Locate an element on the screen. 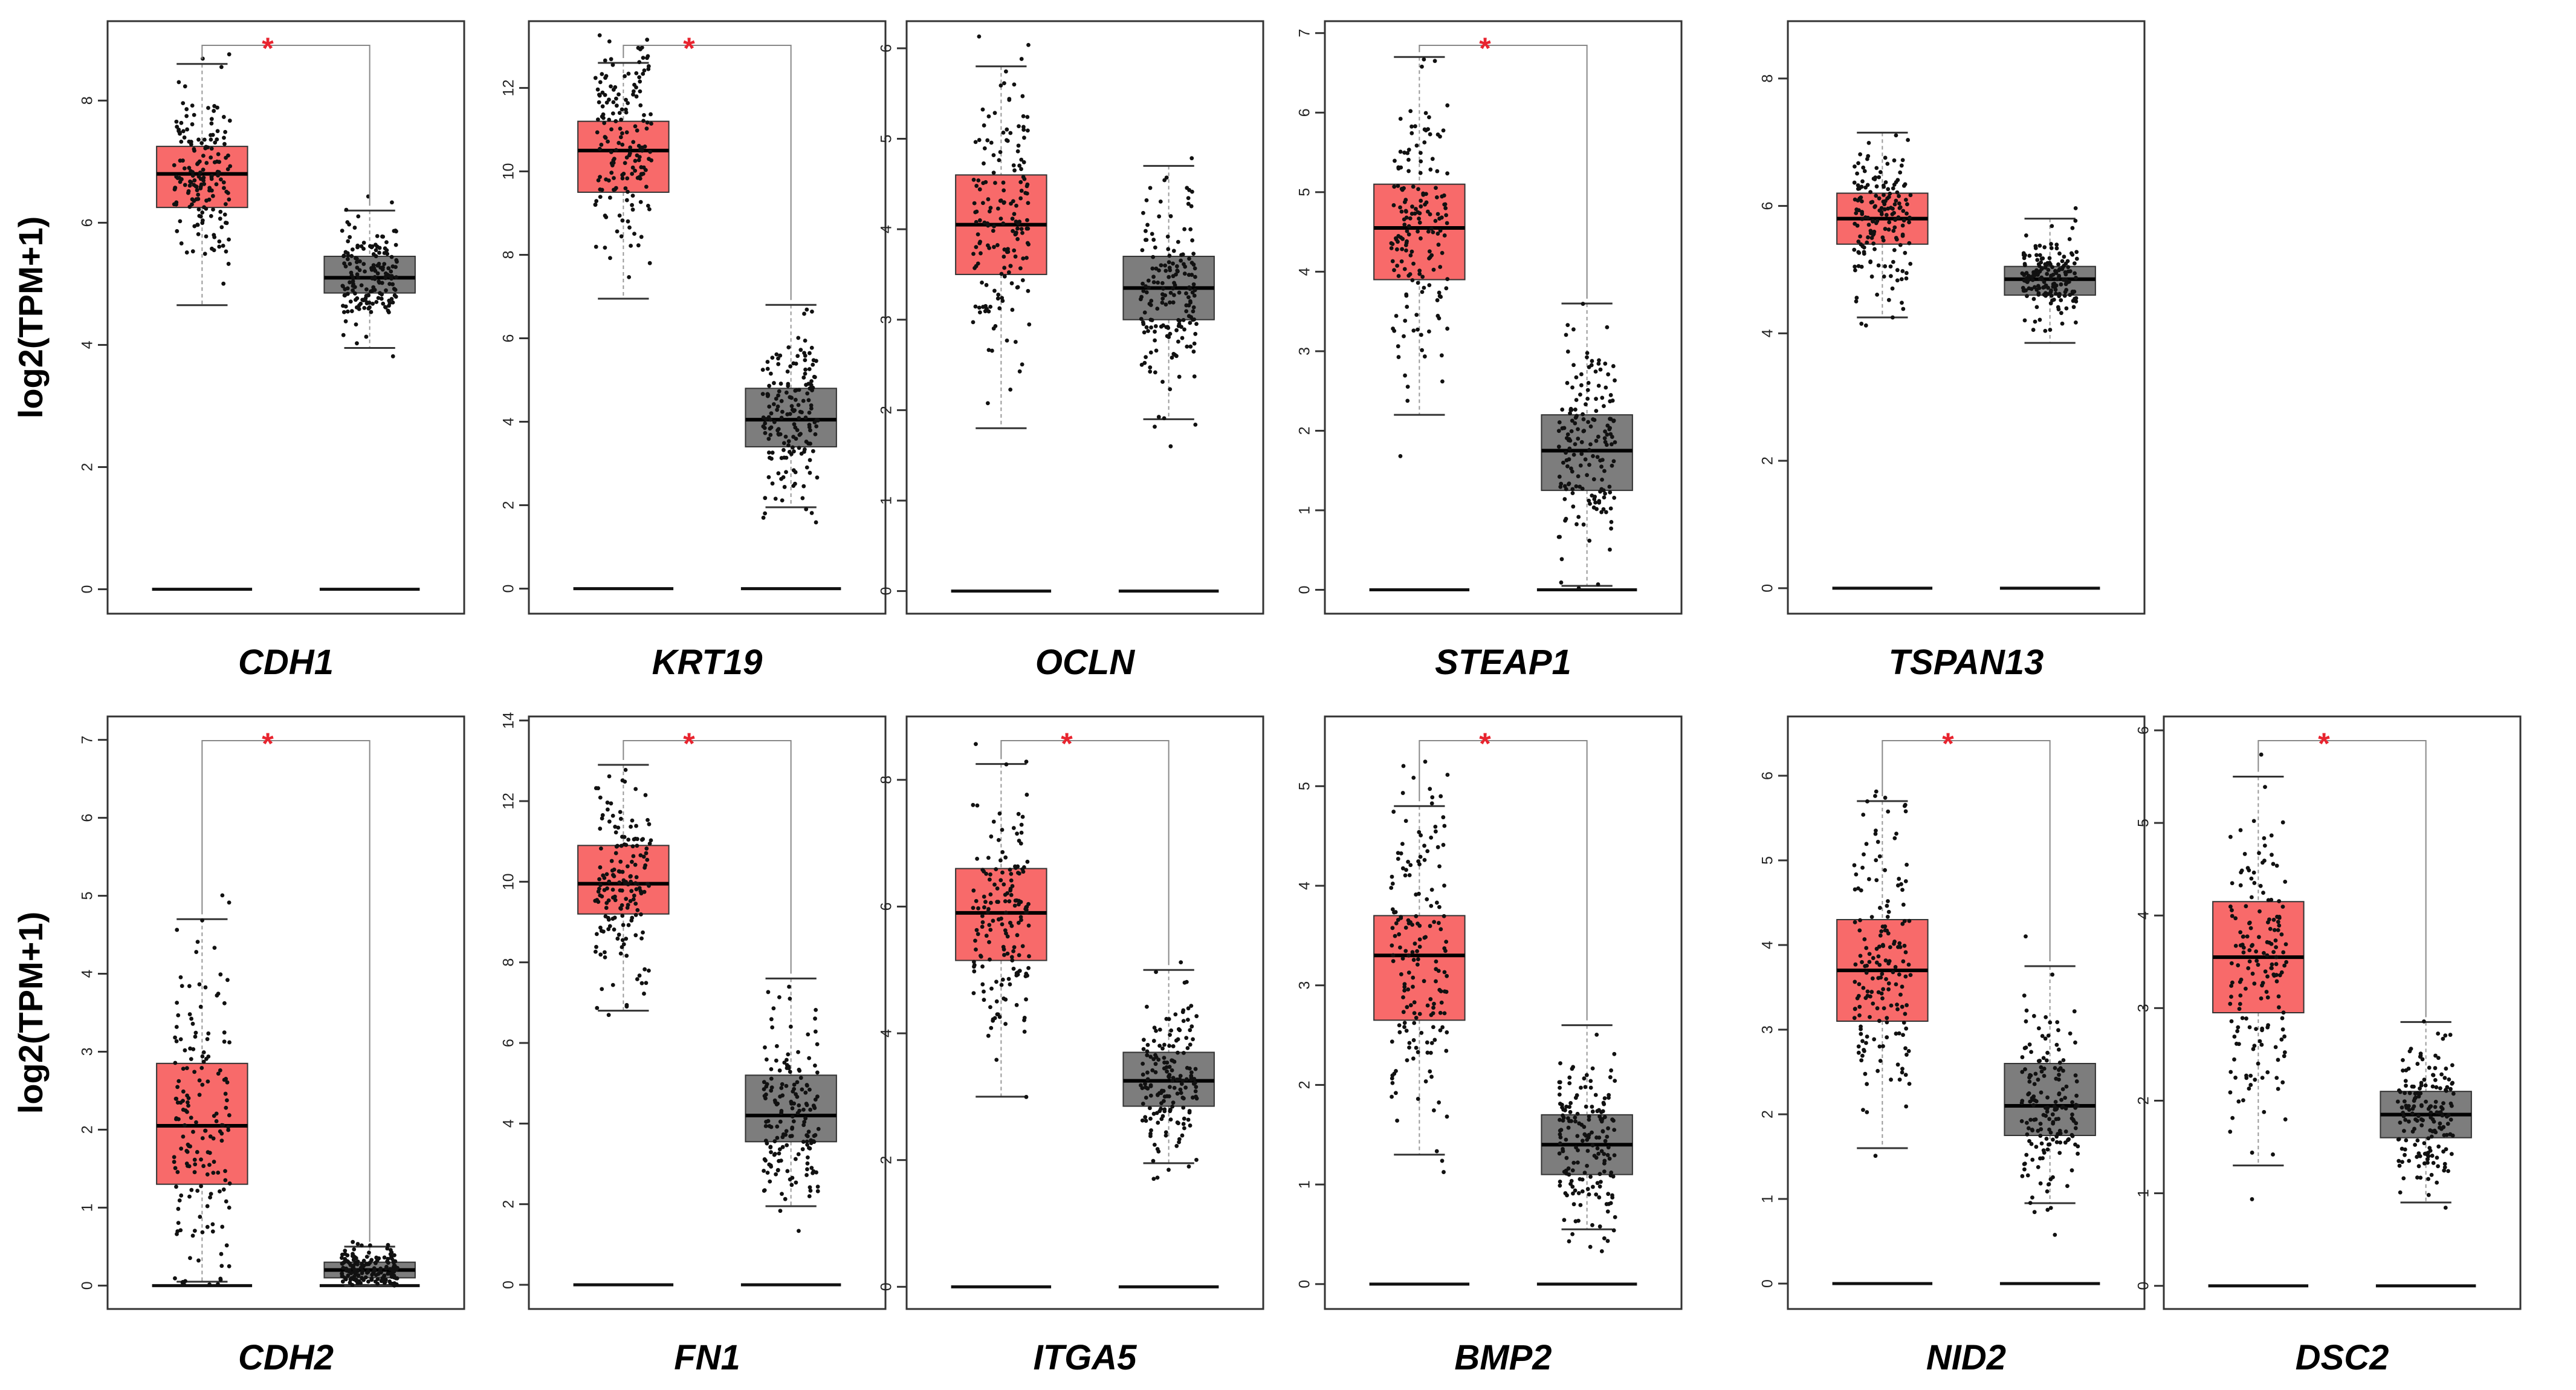  normal-points is located at coordinates (1587, 1142).